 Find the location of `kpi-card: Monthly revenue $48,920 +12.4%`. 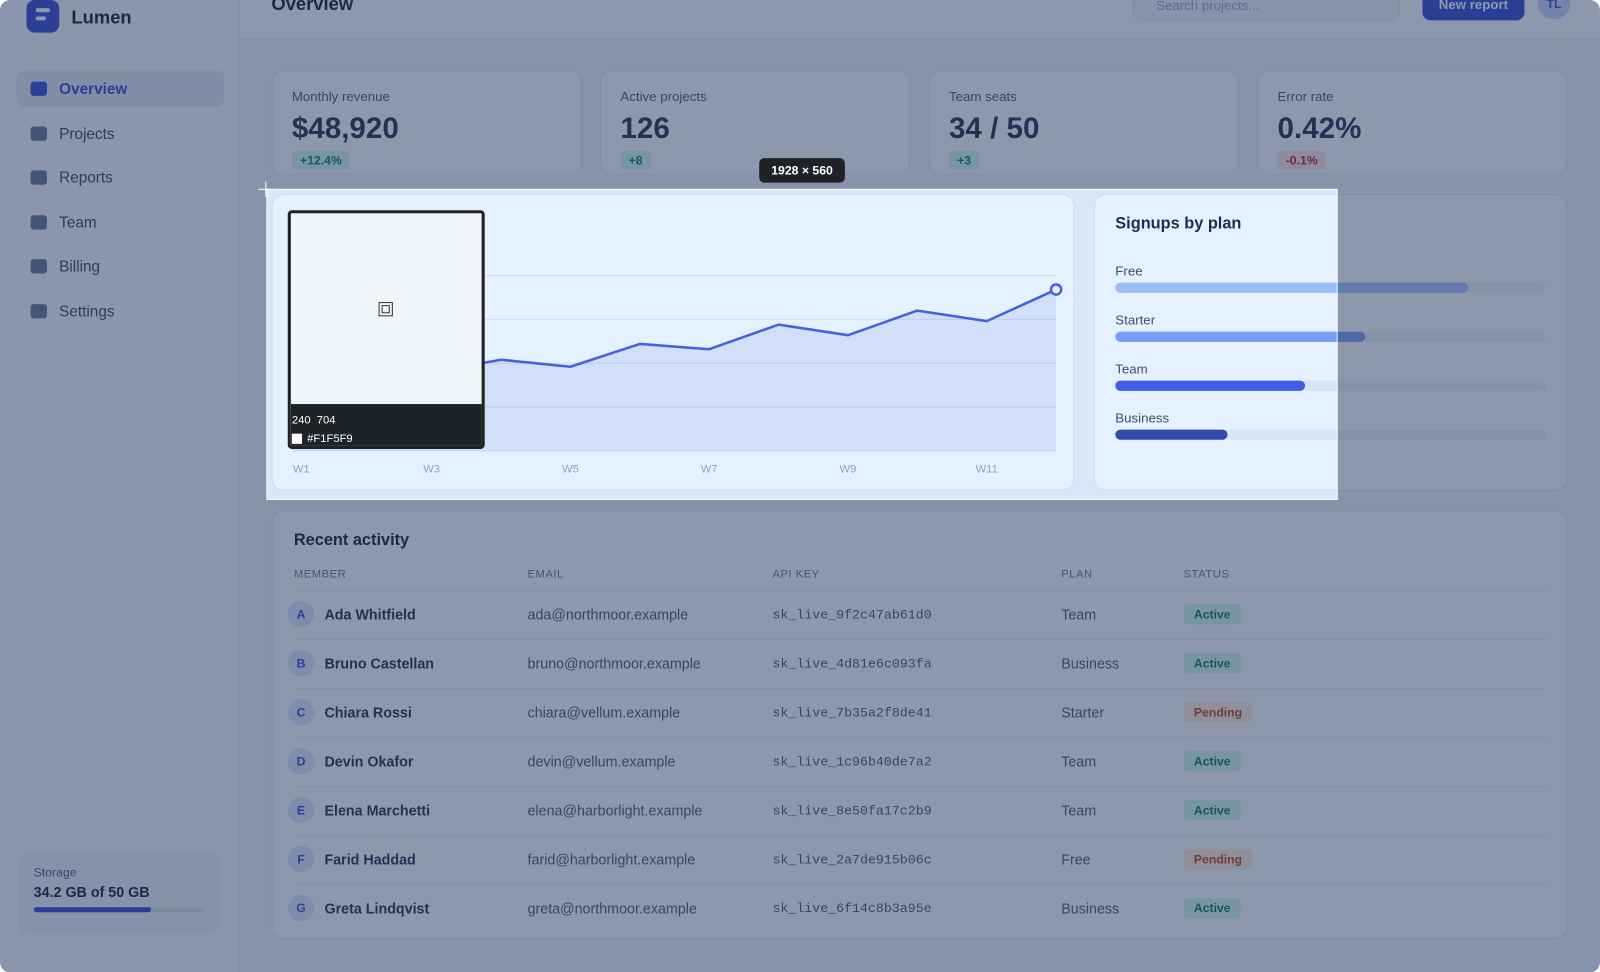

kpi-card: Monthly revenue $48,920 +12.4% is located at coordinates (426, 122).